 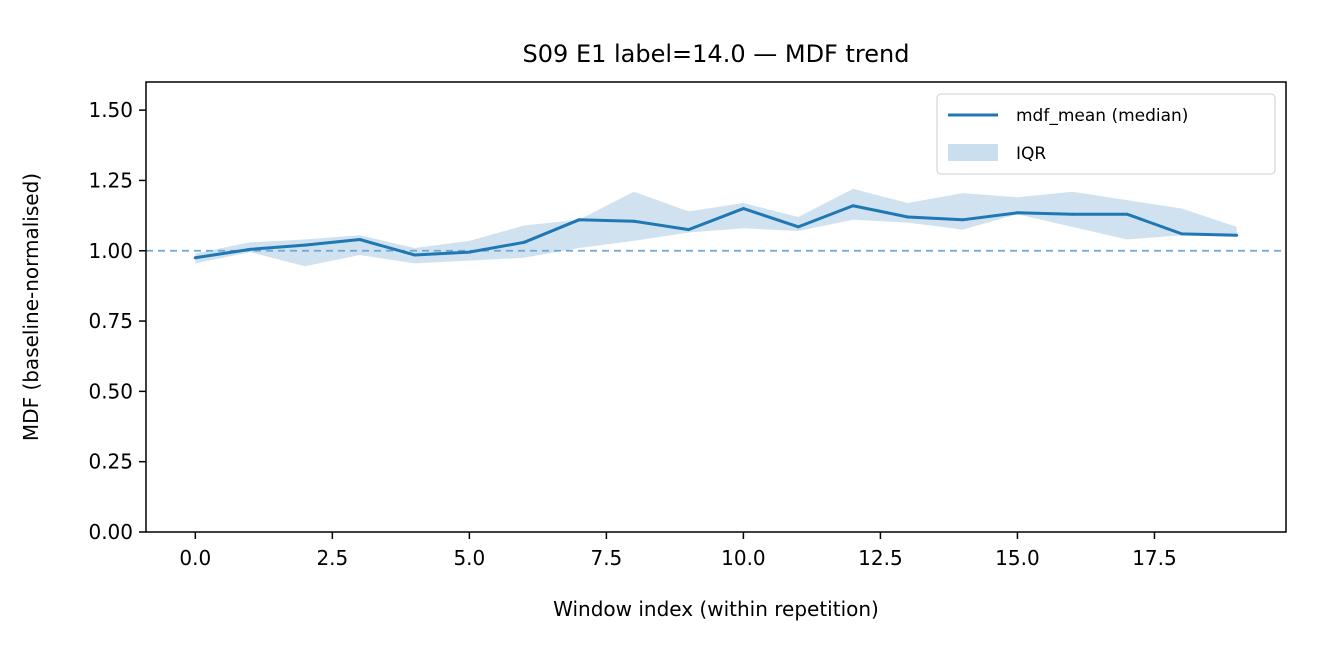 What do you see at coordinates (110, 251) in the screenshot?
I see `y-tick-label: 1.00` at bounding box center [110, 251].